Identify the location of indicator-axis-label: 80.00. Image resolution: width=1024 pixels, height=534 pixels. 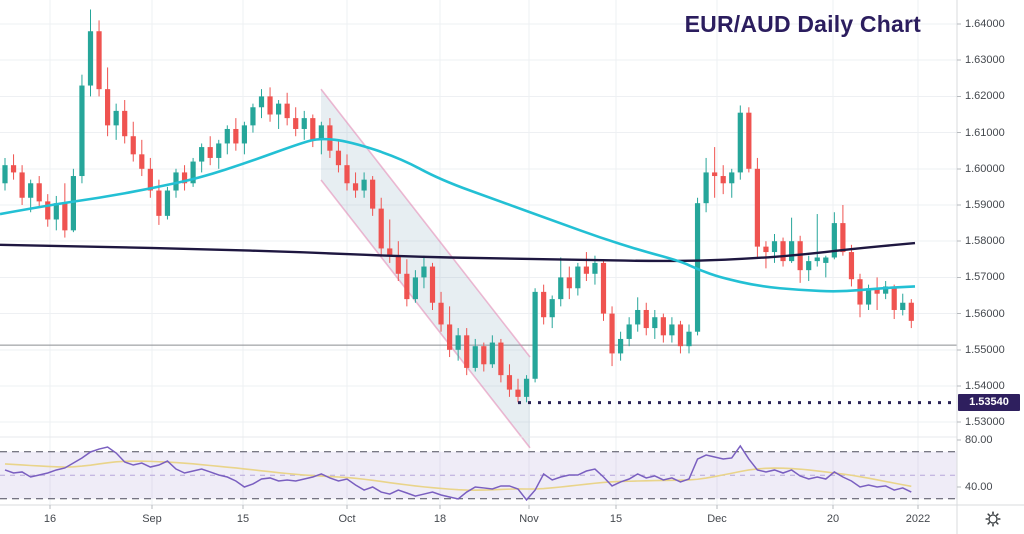
(979, 440).